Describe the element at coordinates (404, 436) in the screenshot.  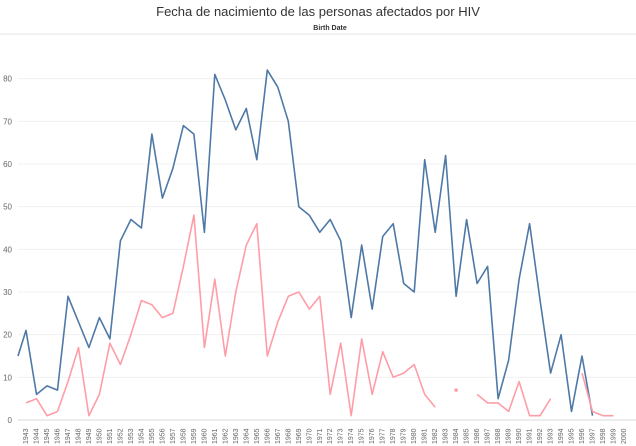
I see `x-tick-label: 1979` at that location.